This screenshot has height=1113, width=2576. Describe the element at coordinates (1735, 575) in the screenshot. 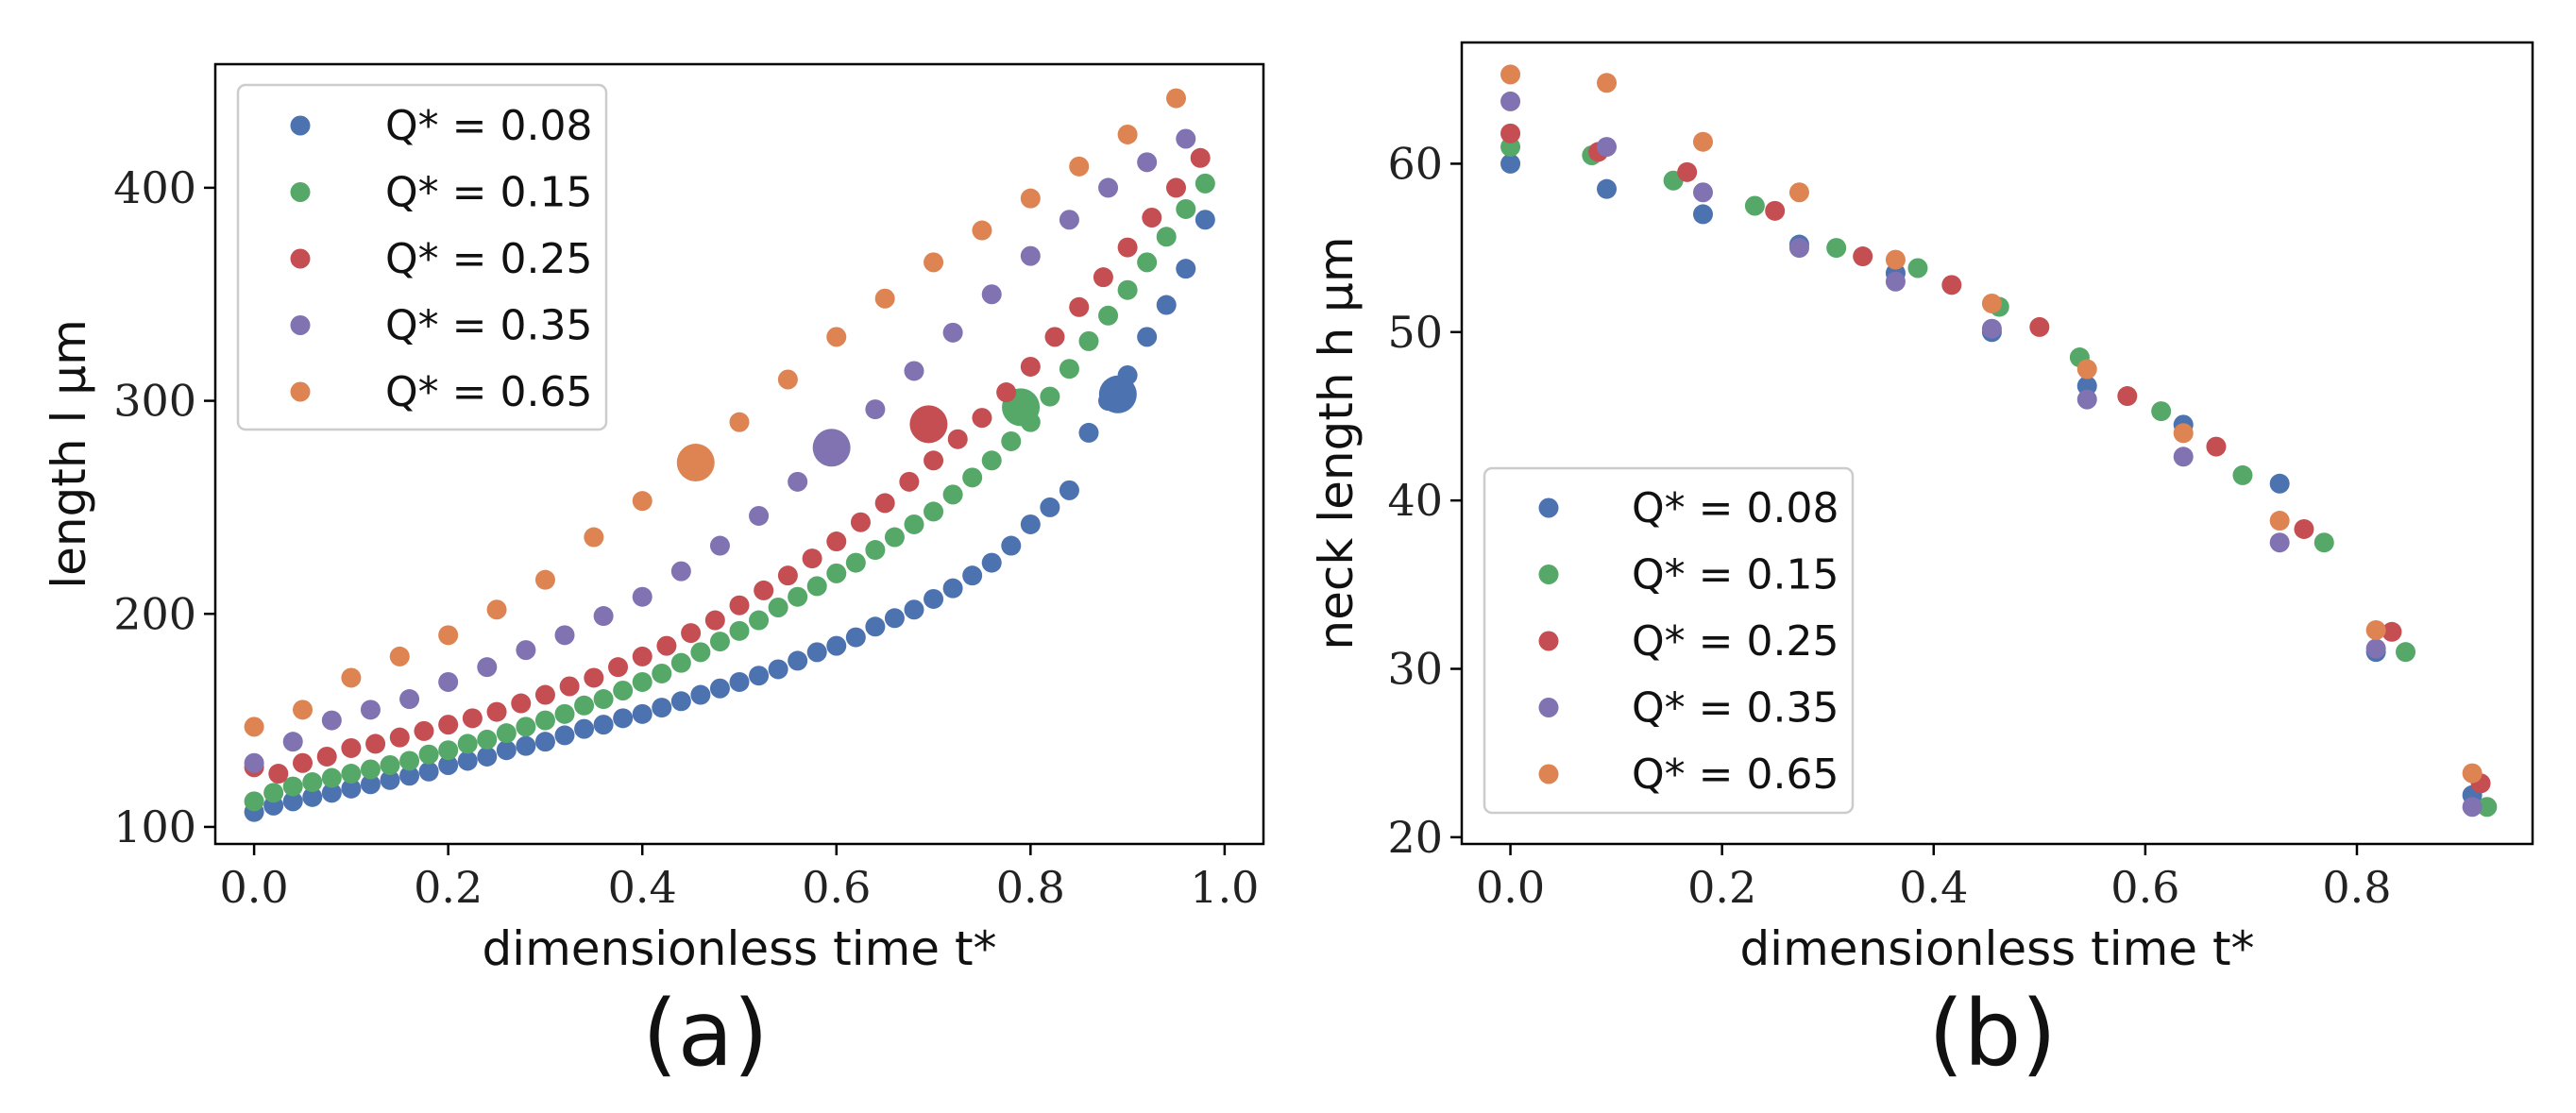

I see `legend-entry: Q* = 0.15` at that location.